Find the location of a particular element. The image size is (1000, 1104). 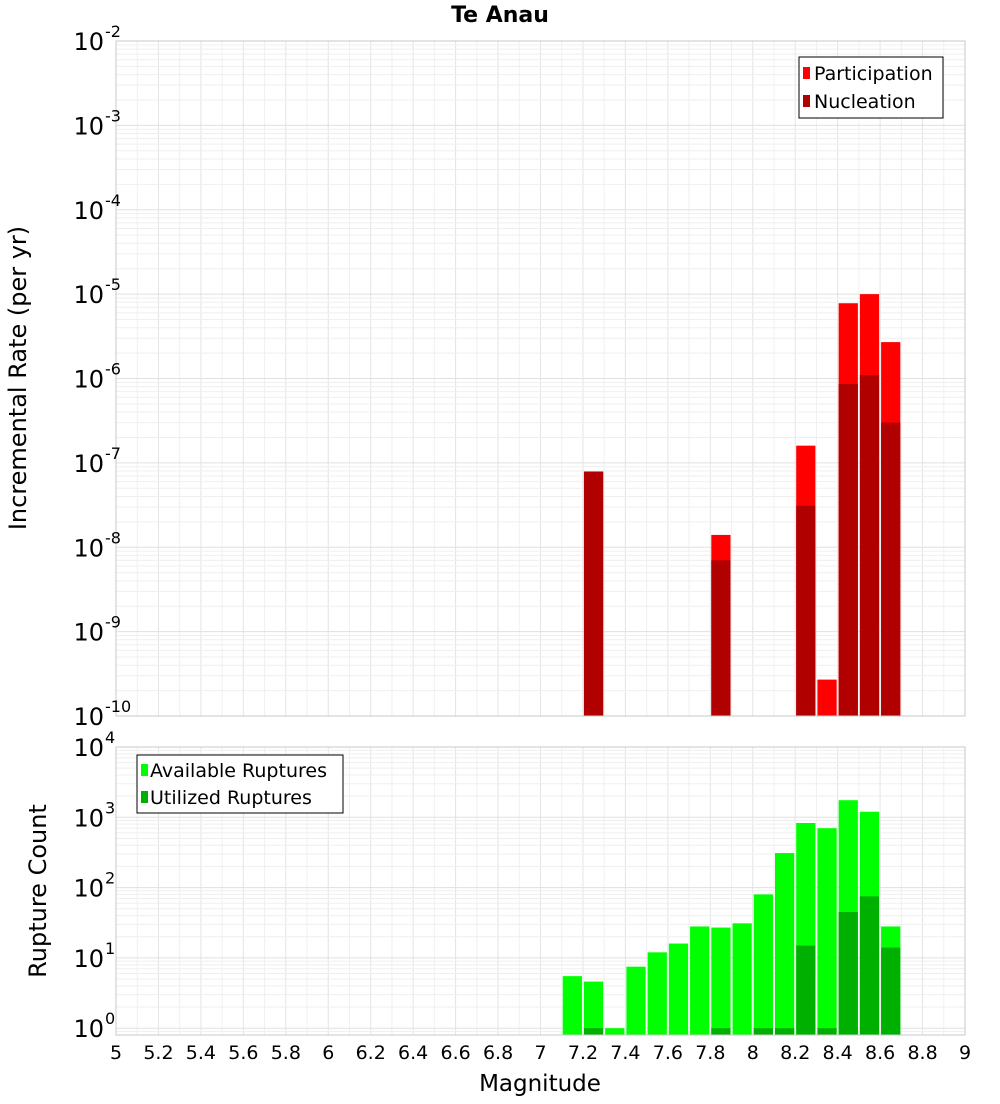

rate-y-tick-exponent: -6 is located at coordinates (113, 369).